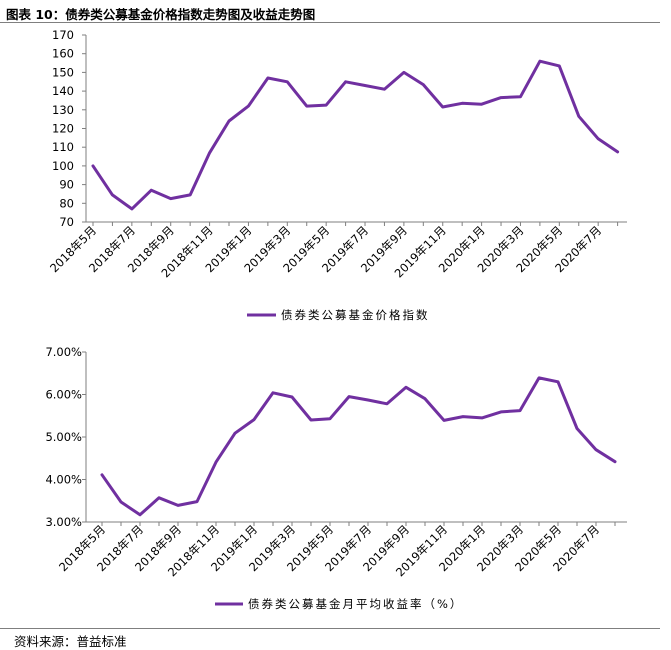  Describe the element at coordinates (63, 147) in the screenshot. I see `y-tick-label: 110` at that location.